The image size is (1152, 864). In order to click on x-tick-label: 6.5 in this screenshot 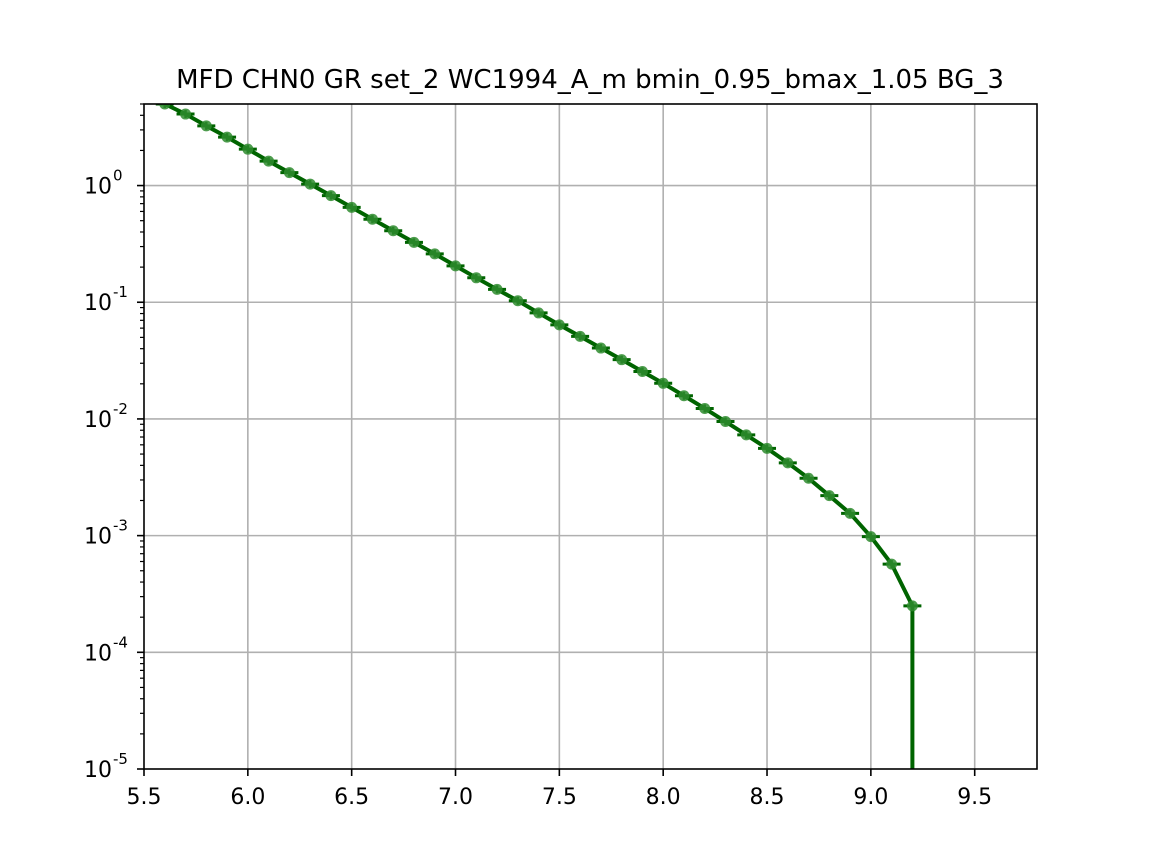, I will do `click(351, 797)`.